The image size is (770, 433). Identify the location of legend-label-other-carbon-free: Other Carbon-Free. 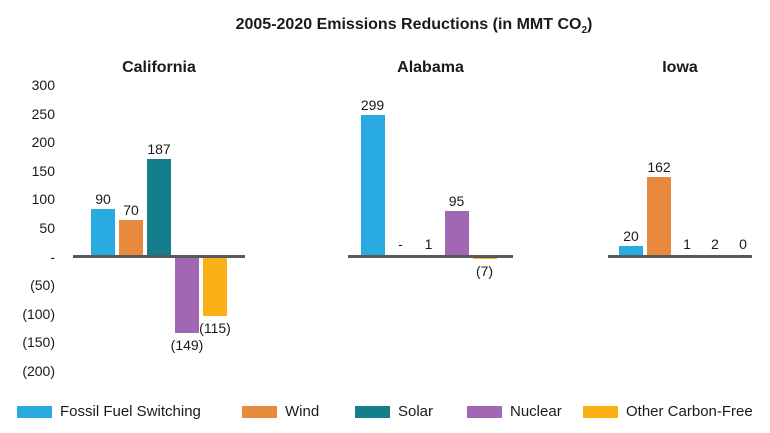
(689, 411).